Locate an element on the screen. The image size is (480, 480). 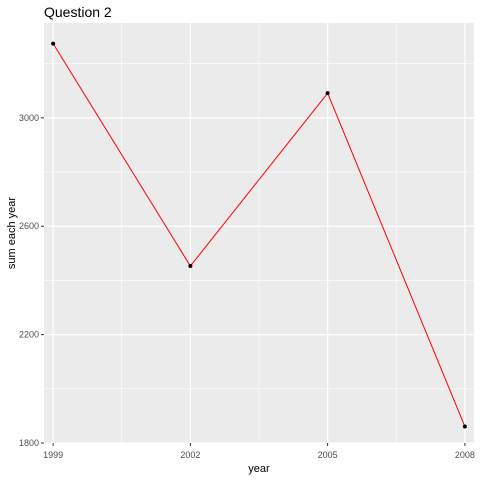
x-tick-label: 2002 is located at coordinates (190, 455).